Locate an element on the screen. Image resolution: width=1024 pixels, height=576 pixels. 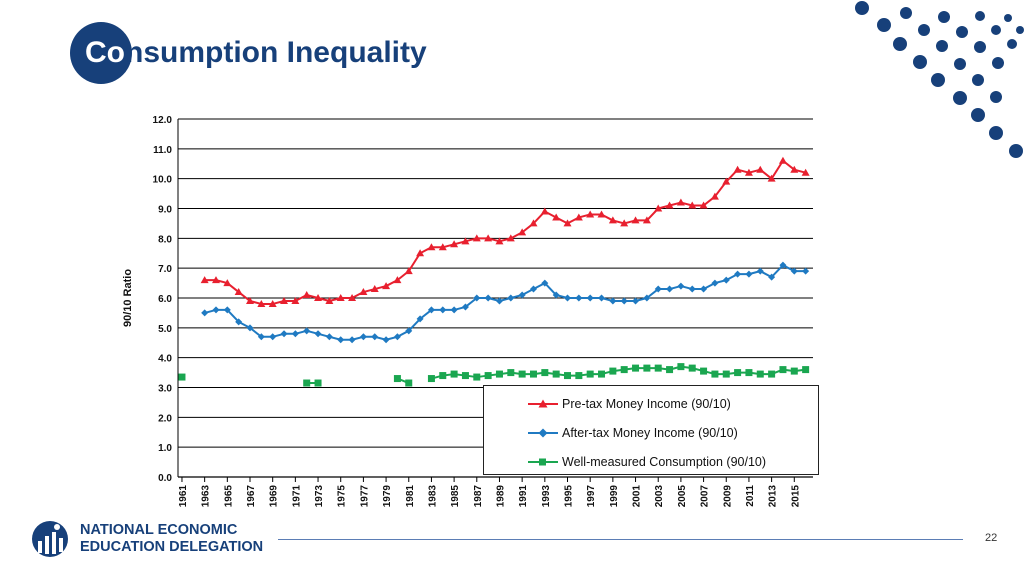
legend-item-pretax: Pre-tax Money Income (90/10) is located at coordinates (628, 404).